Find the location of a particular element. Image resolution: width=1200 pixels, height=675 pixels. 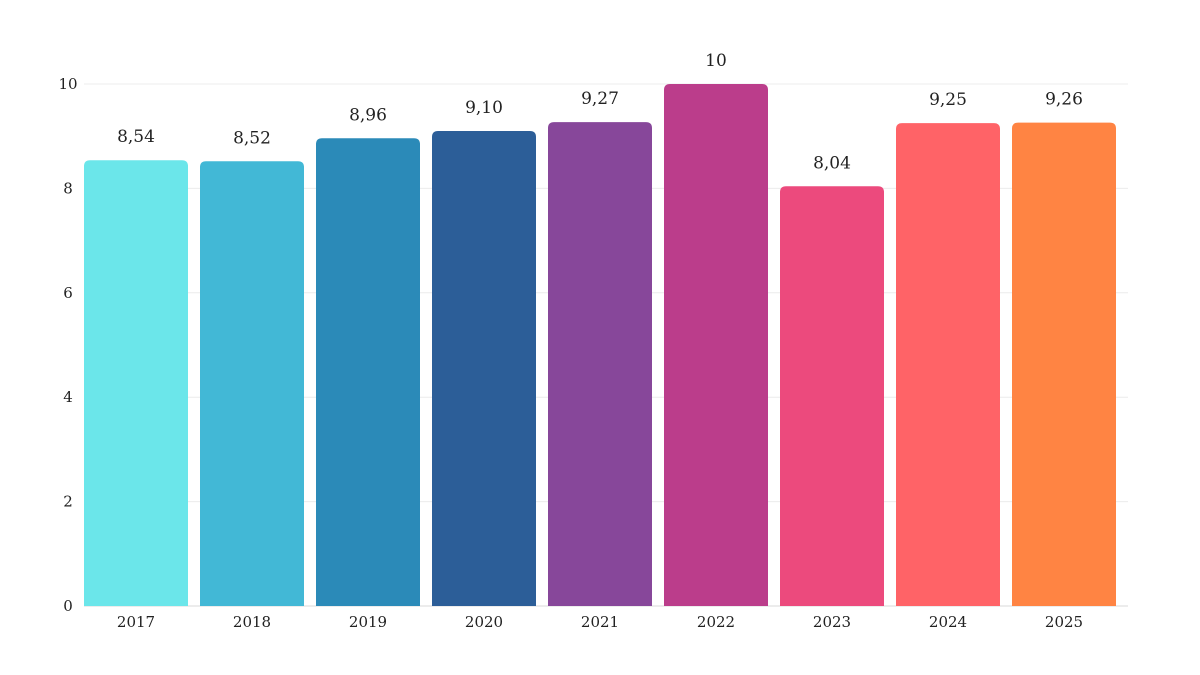

bar-2021 is located at coordinates (600, 364).